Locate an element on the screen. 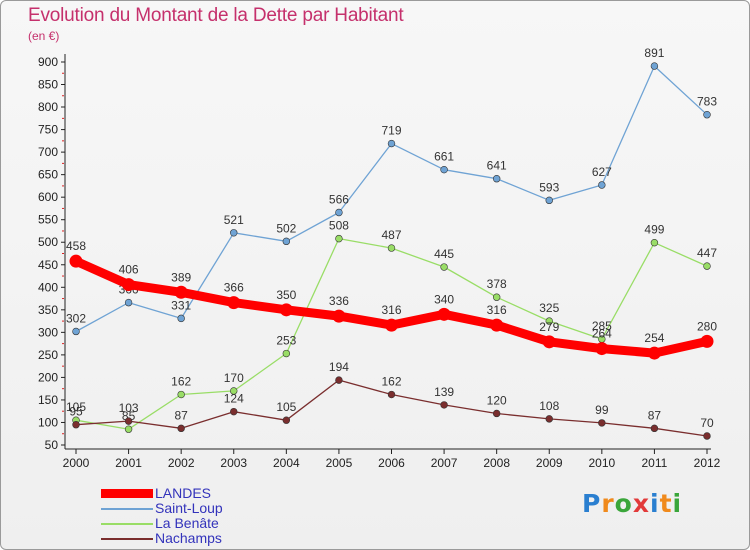 The width and height of the screenshot is (750, 550). x-tick-label: 2011 is located at coordinates (655, 463).